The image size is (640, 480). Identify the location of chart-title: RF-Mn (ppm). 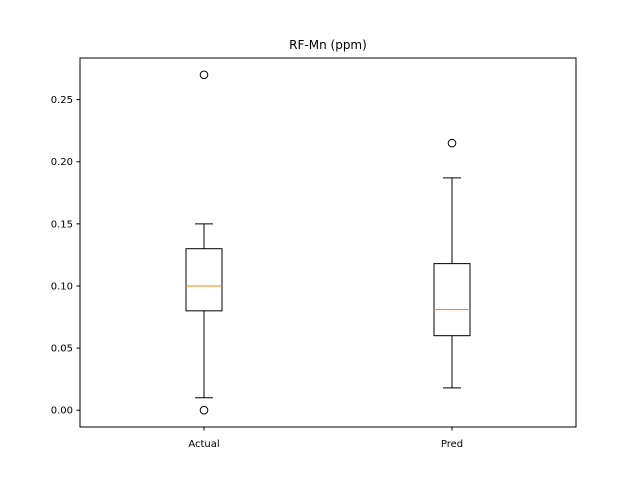
(328, 45).